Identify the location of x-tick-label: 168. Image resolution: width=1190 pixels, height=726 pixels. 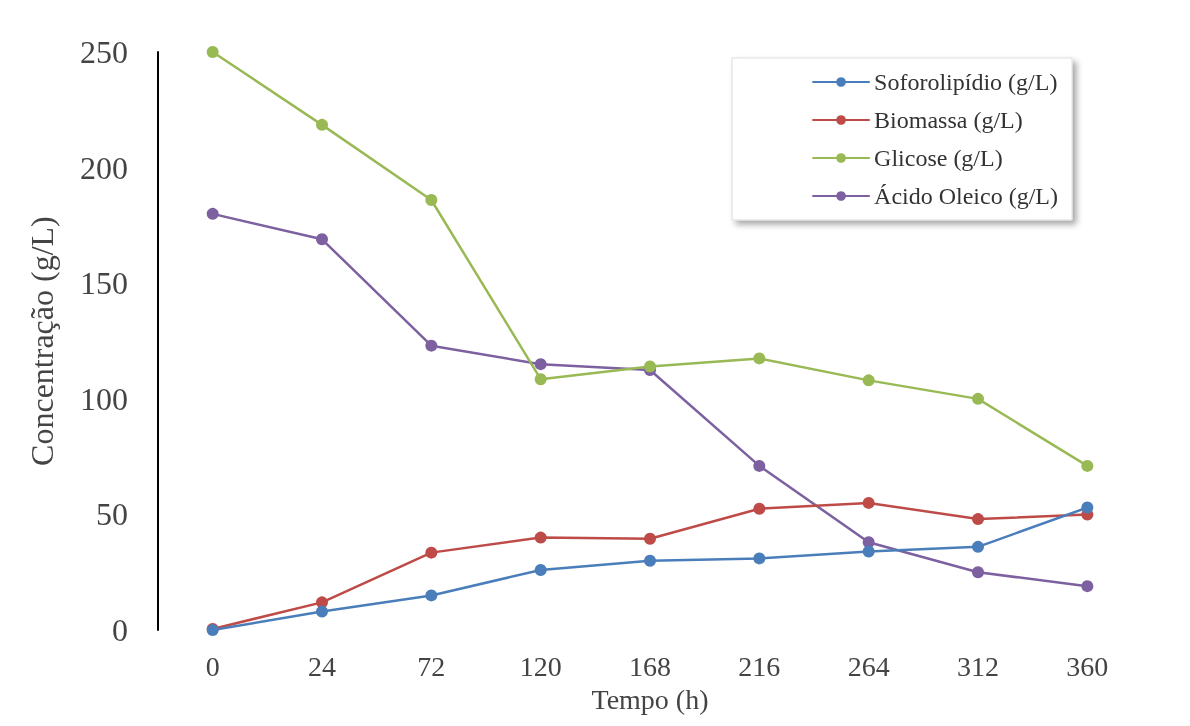
(650, 666).